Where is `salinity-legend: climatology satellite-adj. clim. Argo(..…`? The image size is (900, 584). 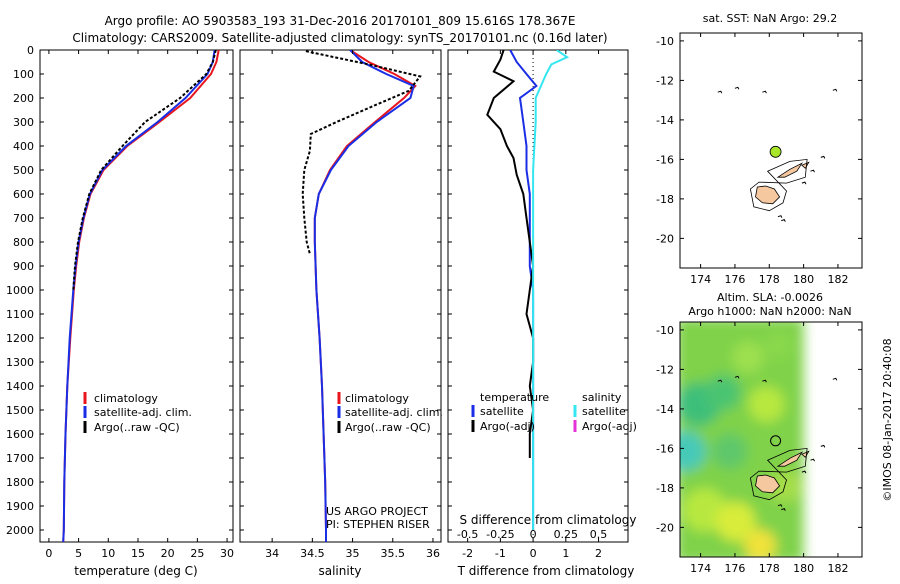 salinity-legend: climatology satellite-adj. clim. Argo(..… is located at coordinates (390, 413).